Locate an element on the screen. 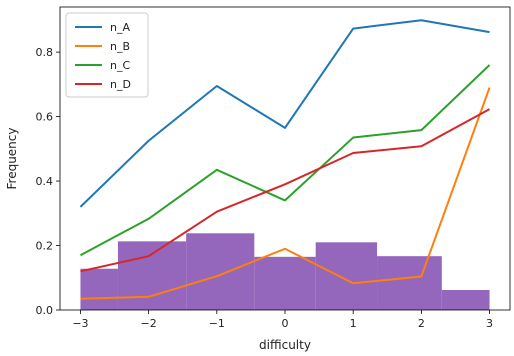  y-axis: 0.0 0.2 0.4 0.6 0.8 is located at coordinates (48, 181).